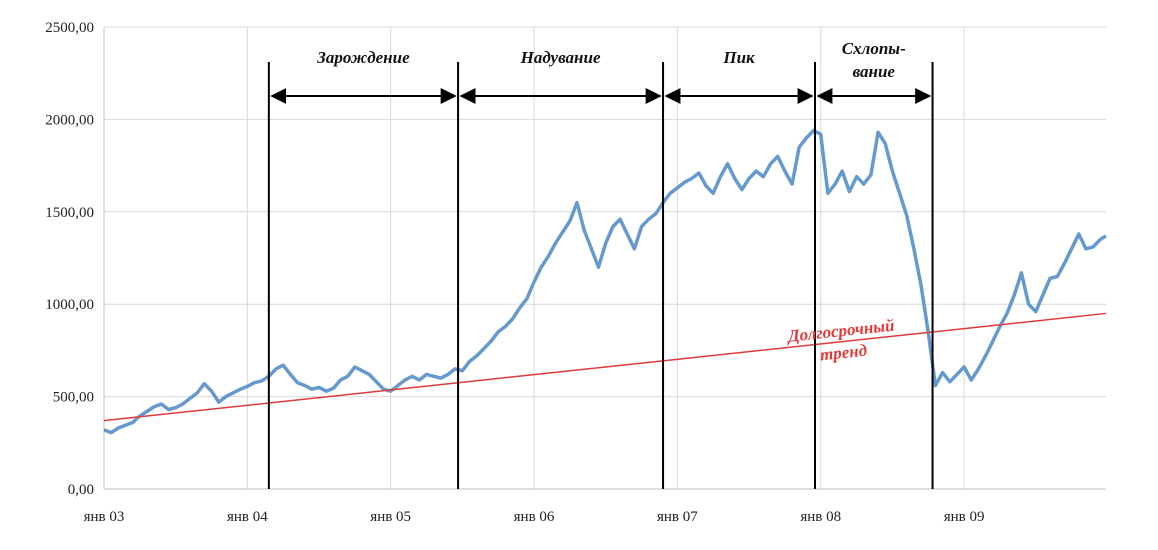 The height and width of the screenshot is (550, 1158). Describe the element at coordinates (611, 60) in the screenshot. I see `phase-labels: Зарождение Надувание Пик Схлопы-вание` at that location.